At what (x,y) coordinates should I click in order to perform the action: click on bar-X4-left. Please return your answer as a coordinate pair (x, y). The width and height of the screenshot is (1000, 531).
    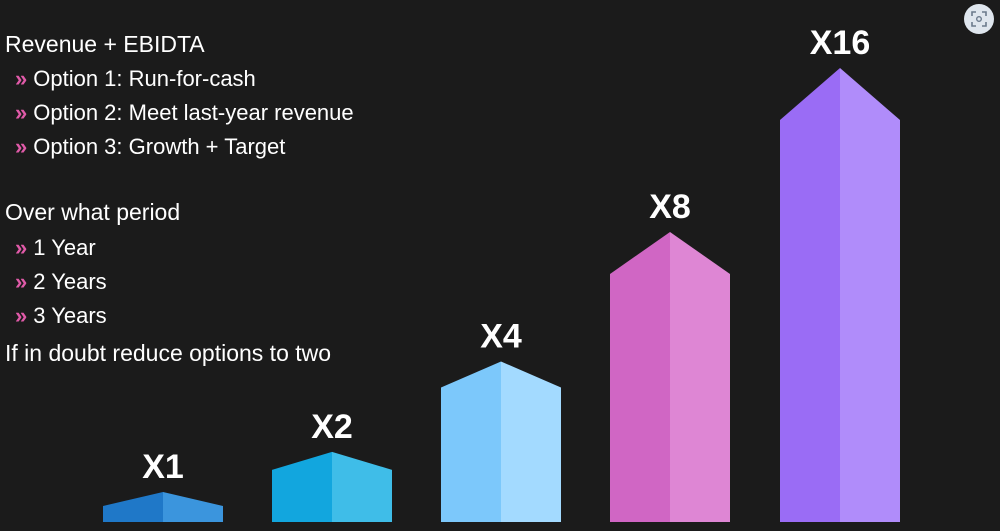
    Looking at the image, I should click on (471, 441).